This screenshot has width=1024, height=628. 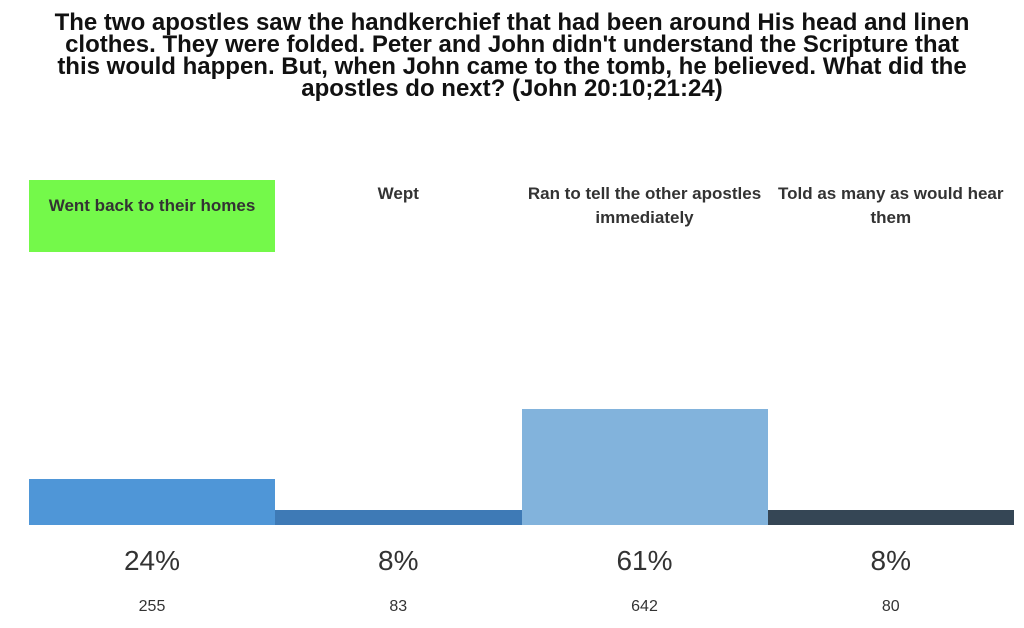 What do you see at coordinates (398, 193) in the screenshot?
I see `option-label: Wept` at bounding box center [398, 193].